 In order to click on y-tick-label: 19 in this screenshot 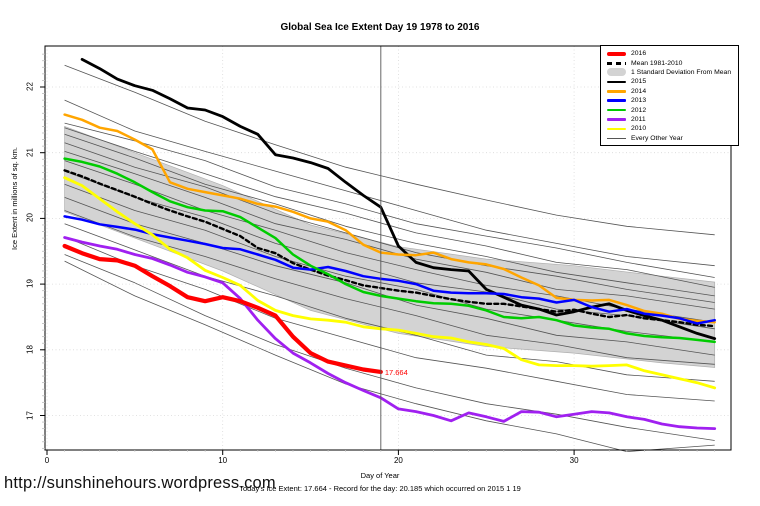, I will do `click(30, 284)`.